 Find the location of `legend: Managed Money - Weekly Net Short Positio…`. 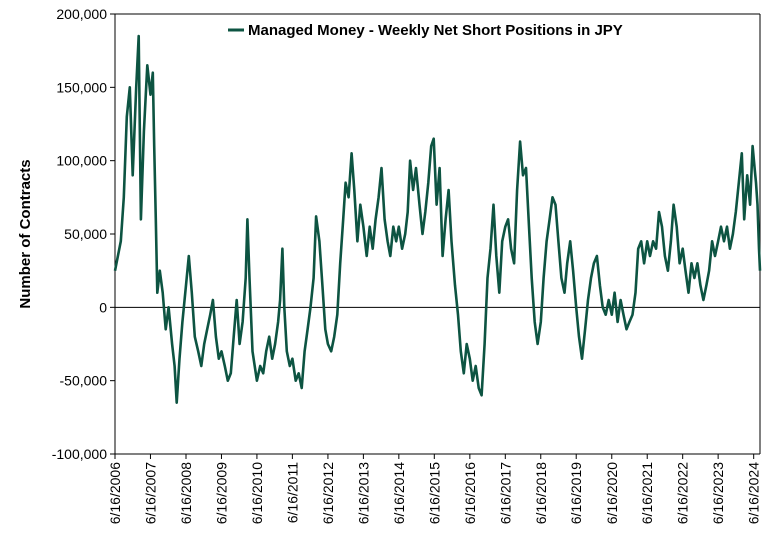

legend: Managed Money - Weekly Net Short Positio… is located at coordinates (425, 30).